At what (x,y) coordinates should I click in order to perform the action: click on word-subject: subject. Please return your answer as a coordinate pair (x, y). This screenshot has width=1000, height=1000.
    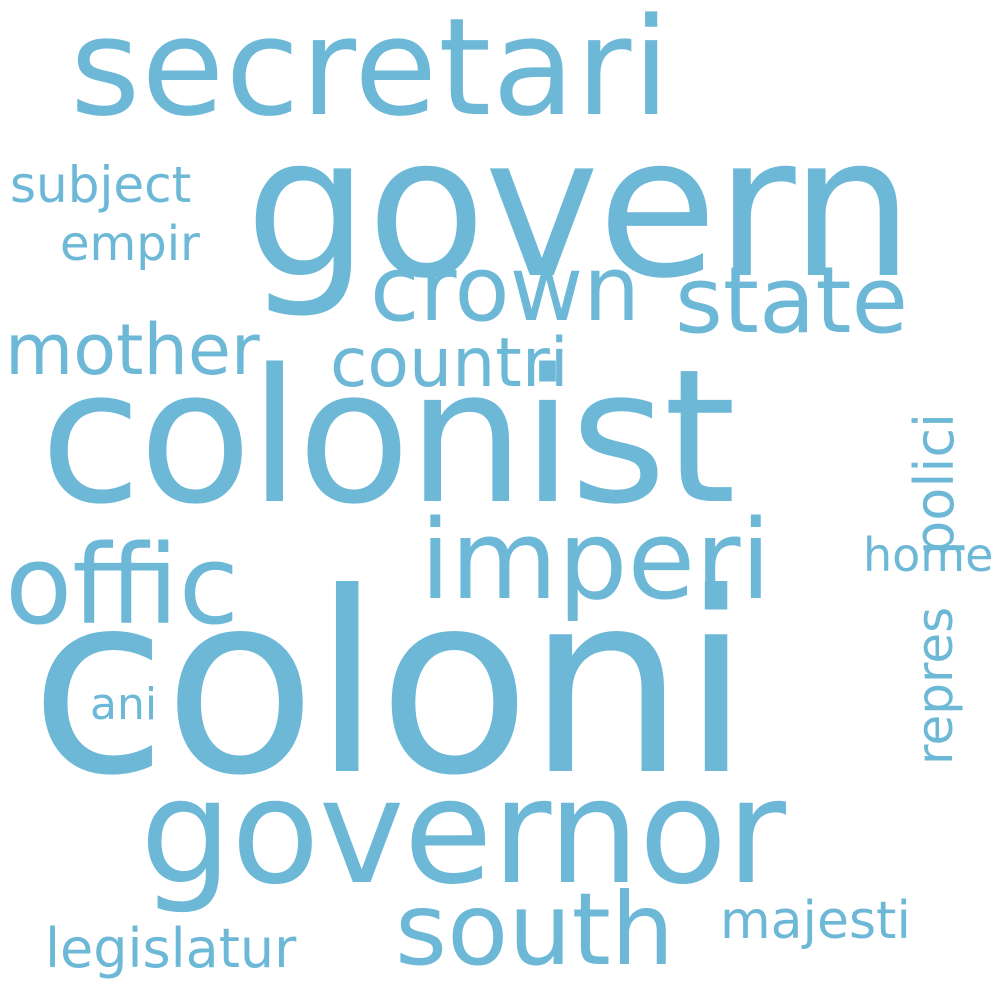
    Looking at the image, I should click on (101, 185).